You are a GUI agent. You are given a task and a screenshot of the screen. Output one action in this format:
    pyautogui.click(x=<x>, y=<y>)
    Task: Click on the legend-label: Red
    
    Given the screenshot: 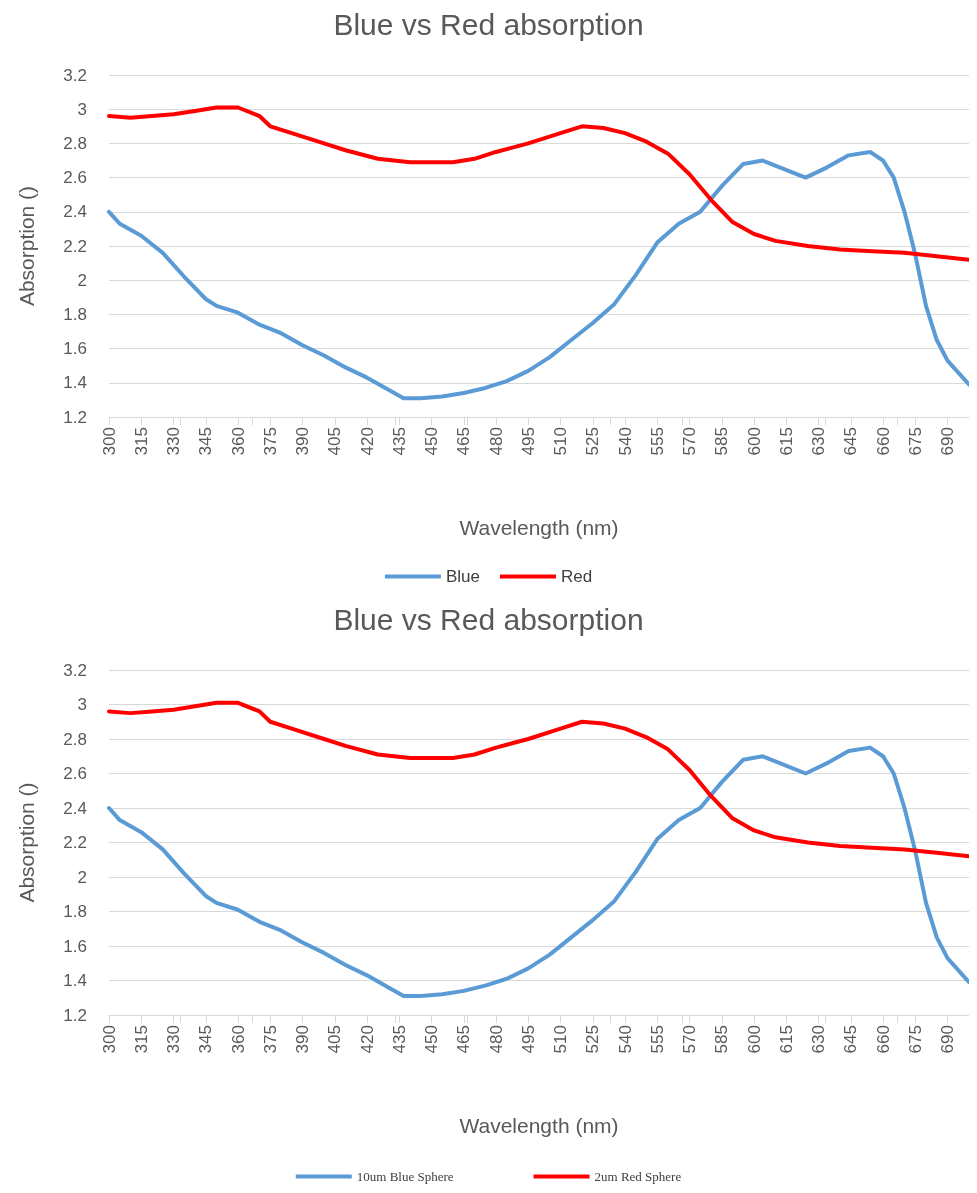 What is the action you would take?
    pyautogui.click(x=576, y=576)
    